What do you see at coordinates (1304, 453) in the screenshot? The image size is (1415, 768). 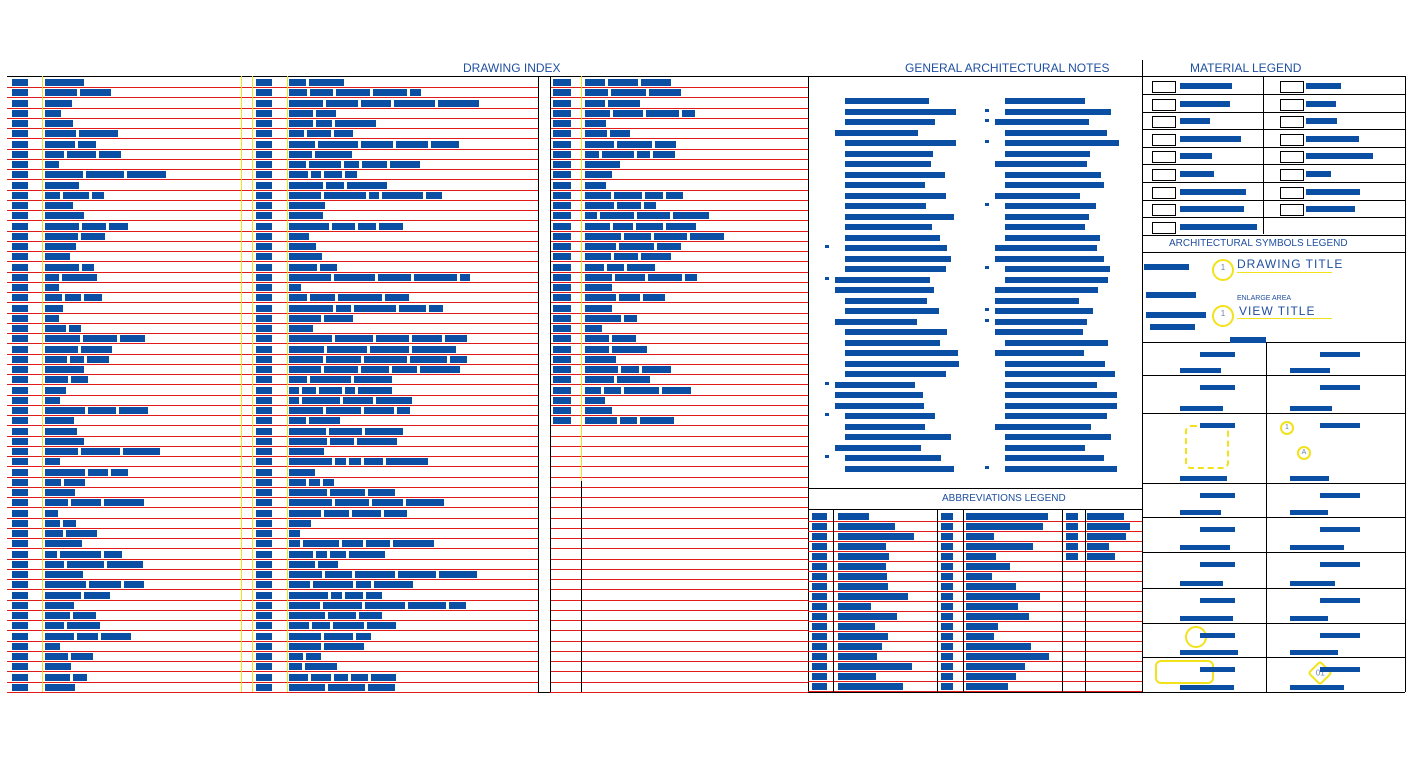 I see `detail-tag-icon: A` at bounding box center [1304, 453].